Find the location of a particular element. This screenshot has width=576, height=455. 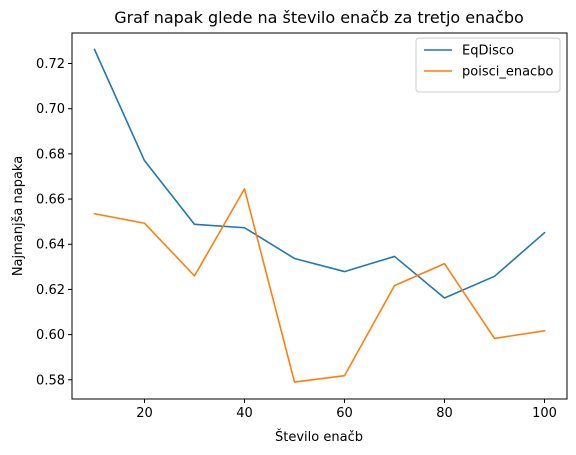

legend-label: EqDisco is located at coordinates (488, 51).